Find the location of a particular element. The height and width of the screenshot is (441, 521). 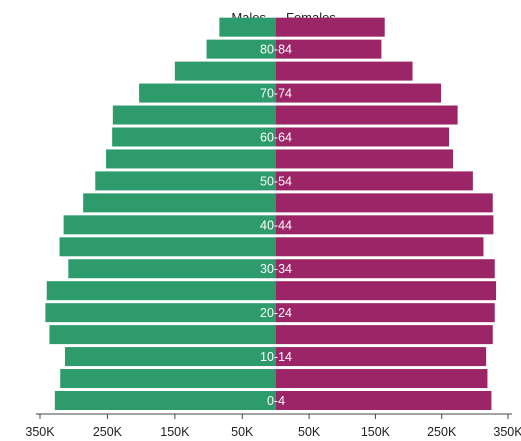

male-bar-85+ is located at coordinates (247, 27).